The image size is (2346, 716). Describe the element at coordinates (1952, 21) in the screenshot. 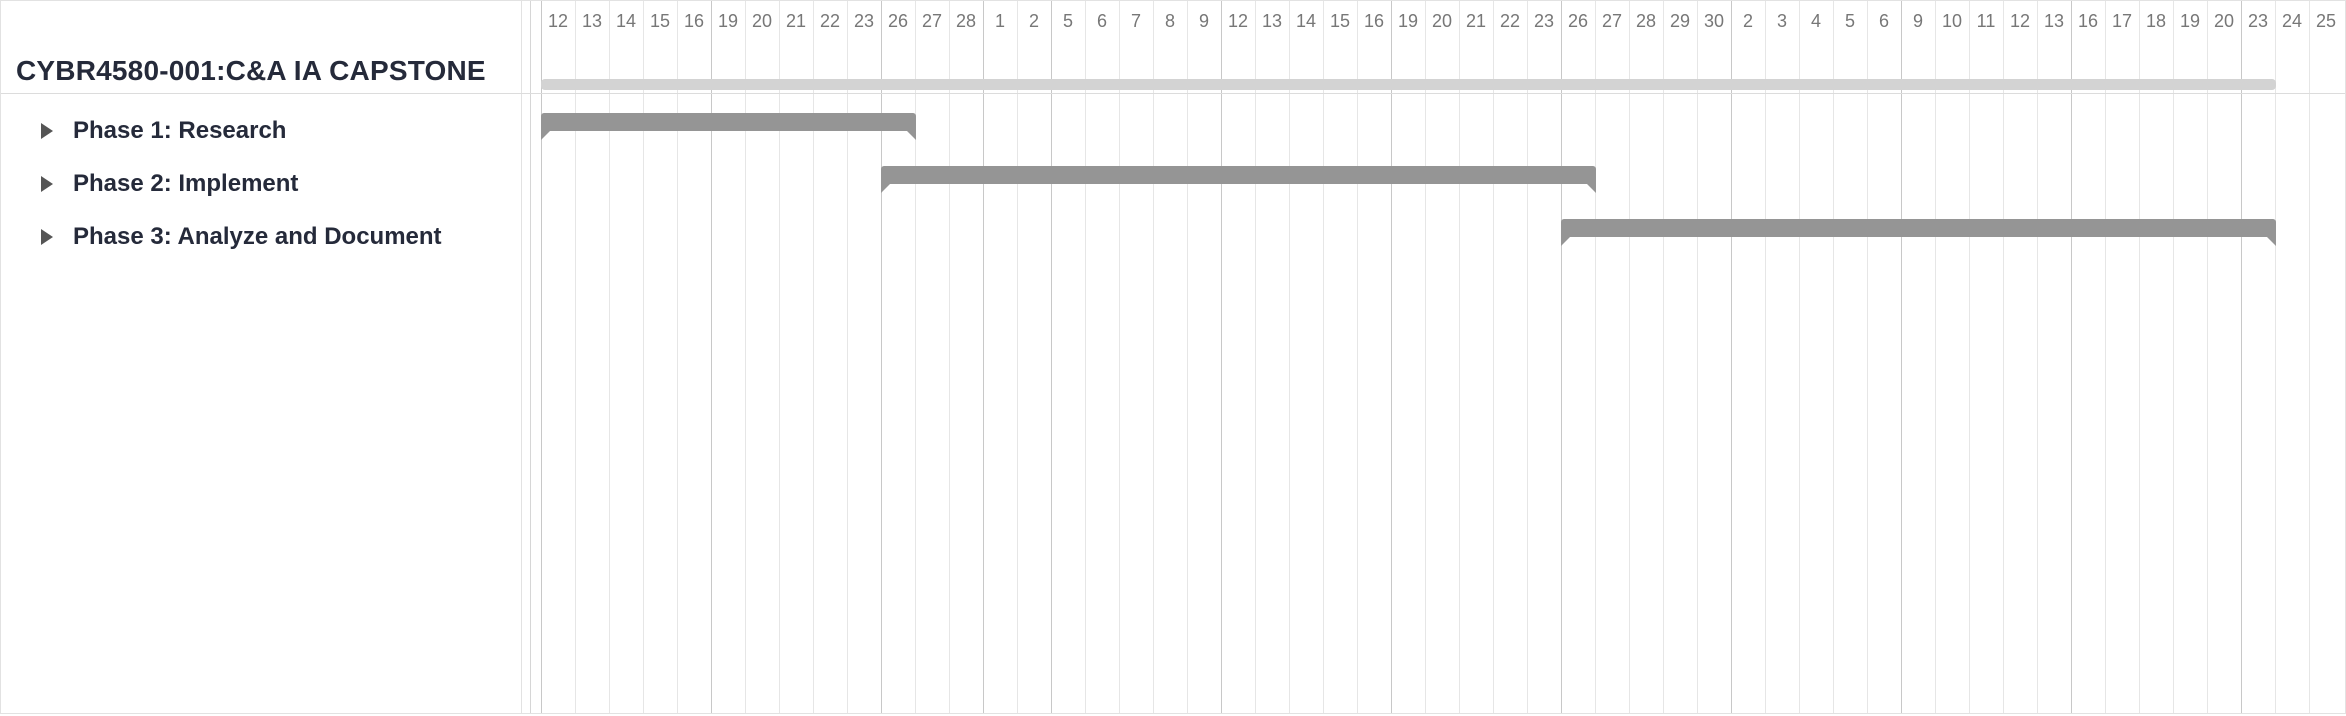

I see `day-label: 10` at that location.